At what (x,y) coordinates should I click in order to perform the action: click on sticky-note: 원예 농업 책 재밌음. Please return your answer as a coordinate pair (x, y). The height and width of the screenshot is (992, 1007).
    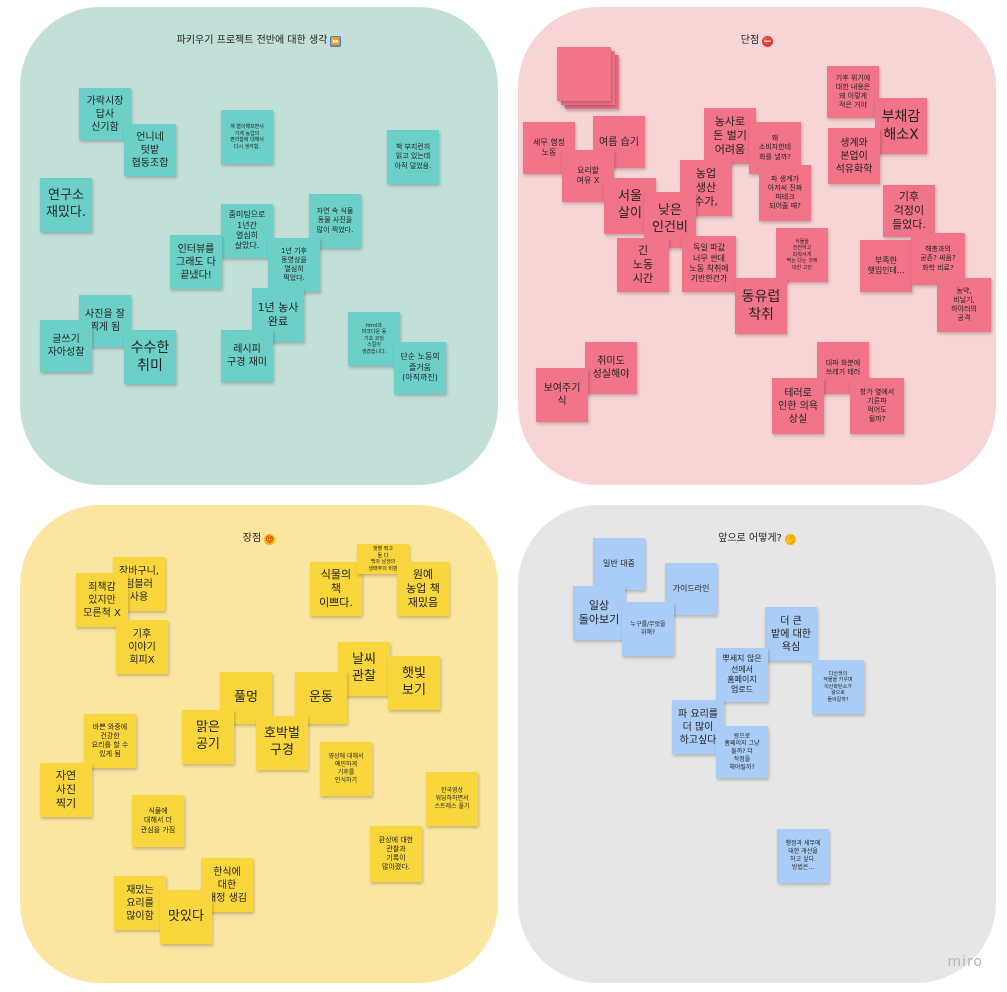
    Looking at the image, I should click on (423, 589).